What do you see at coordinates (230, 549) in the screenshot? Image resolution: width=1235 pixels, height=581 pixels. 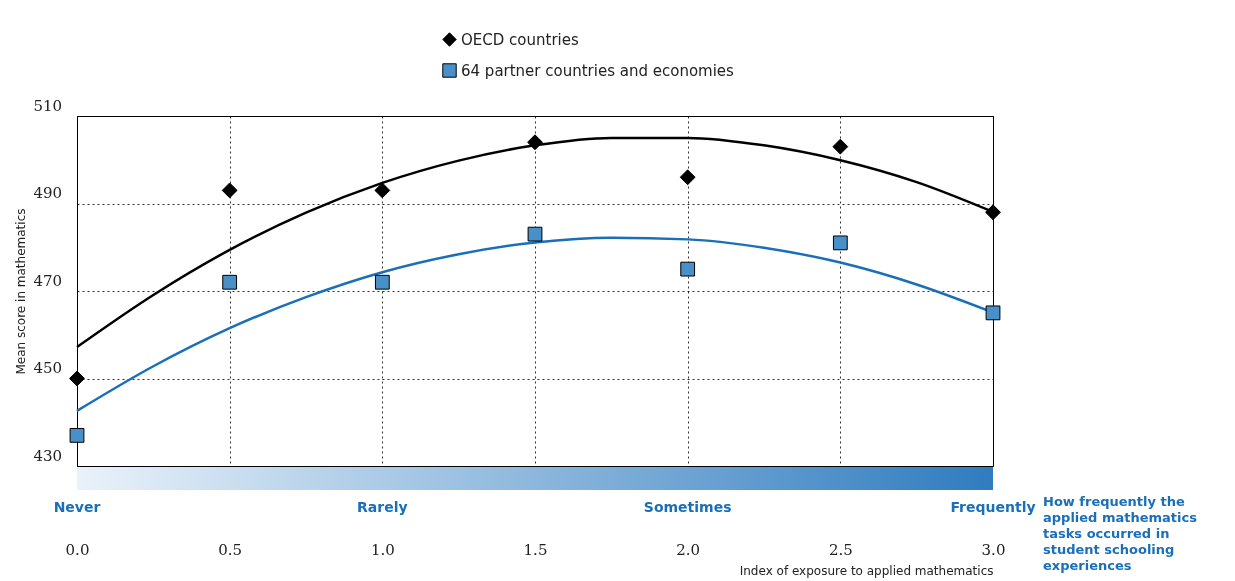 I see `x-tick-label: 0.5` at bounding box center [230, 549].